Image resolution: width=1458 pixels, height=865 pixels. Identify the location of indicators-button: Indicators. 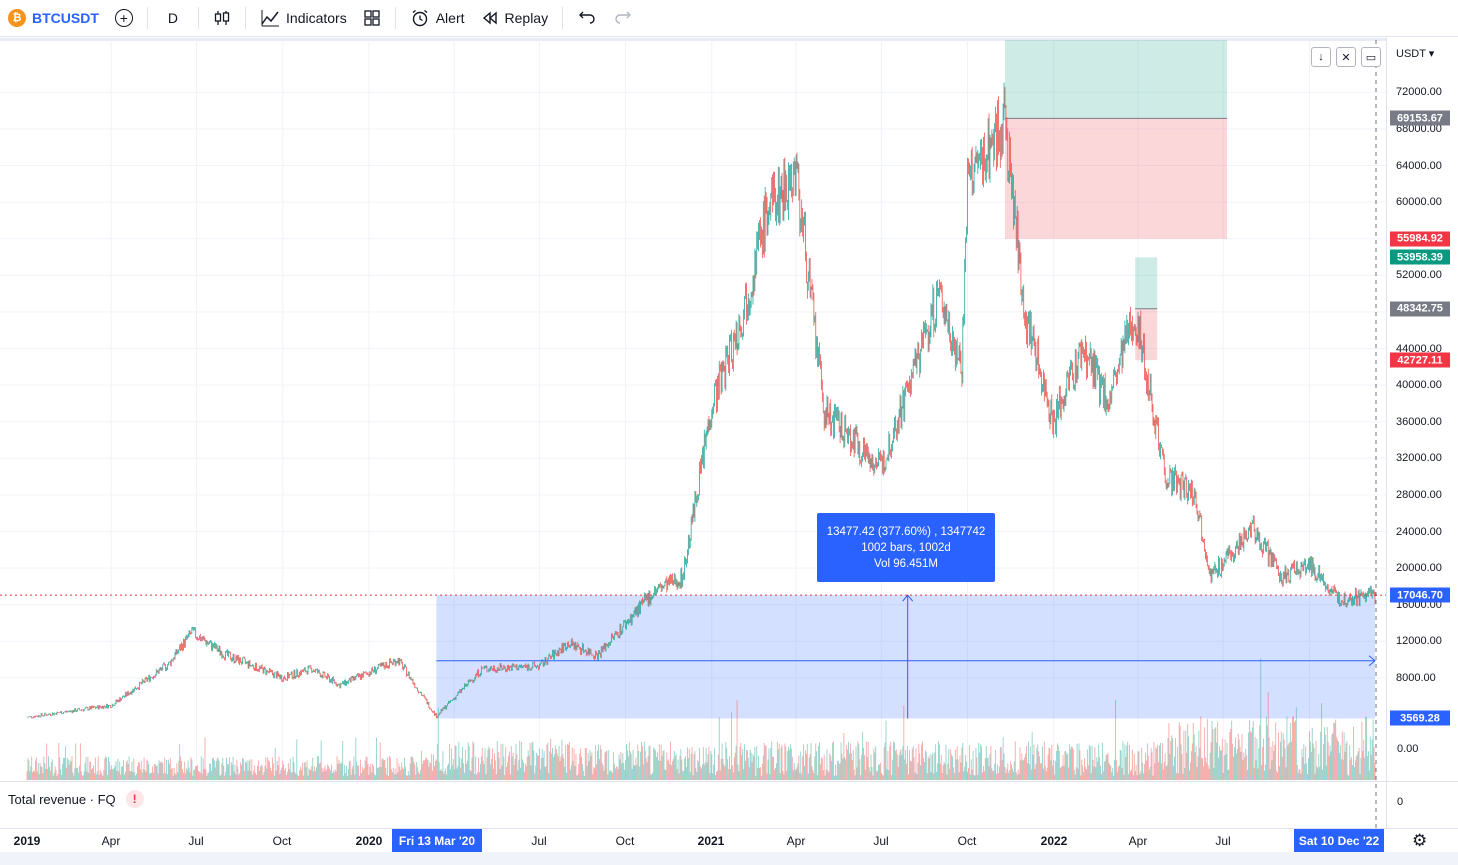
(303, 18).